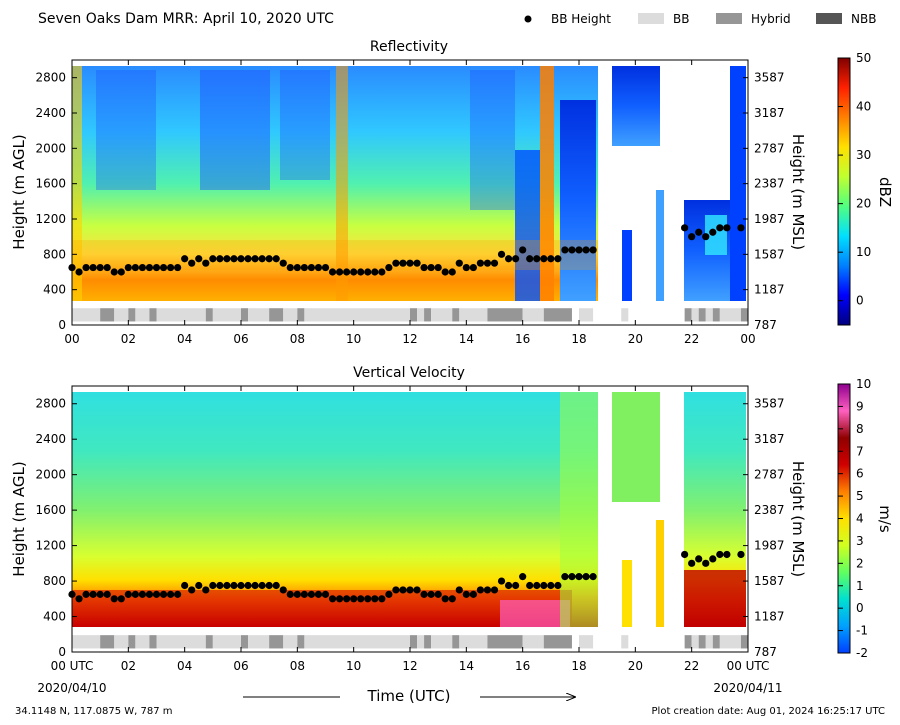 The image size is (900, 725). Describe the element at coordinates (863, 58) in the screenshot. I see `colorbar-tick-label: 50` at that location.